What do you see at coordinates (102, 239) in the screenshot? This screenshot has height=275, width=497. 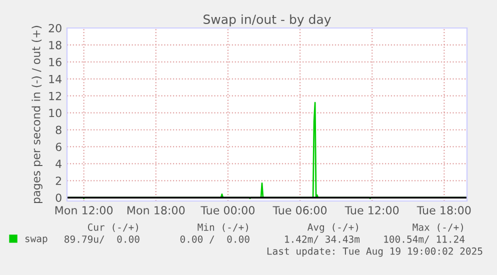 I see `text: 89.79u/ 0.00` at bounding box center [102, 239].